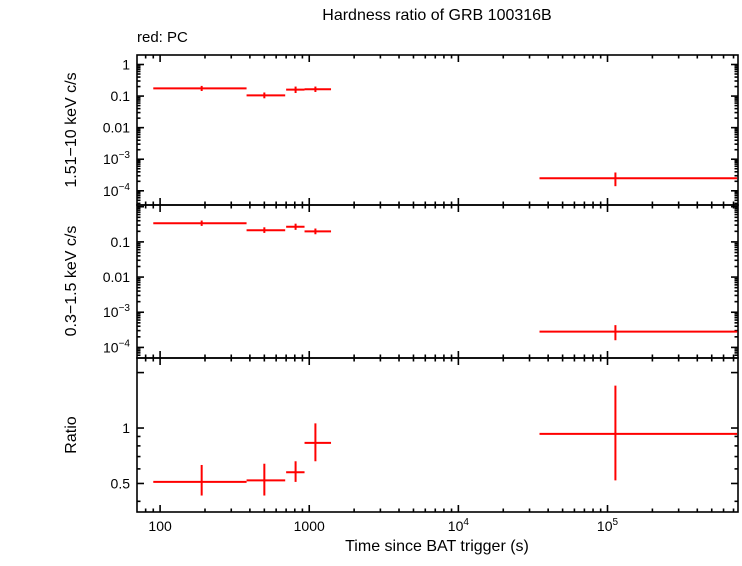 The image size is (742, 566). What do you see at coordinates (436, 15) in the screenshot?
I see `chart-title: Hardness ratio of GRB 100316B` at bounding box center [436, 15].